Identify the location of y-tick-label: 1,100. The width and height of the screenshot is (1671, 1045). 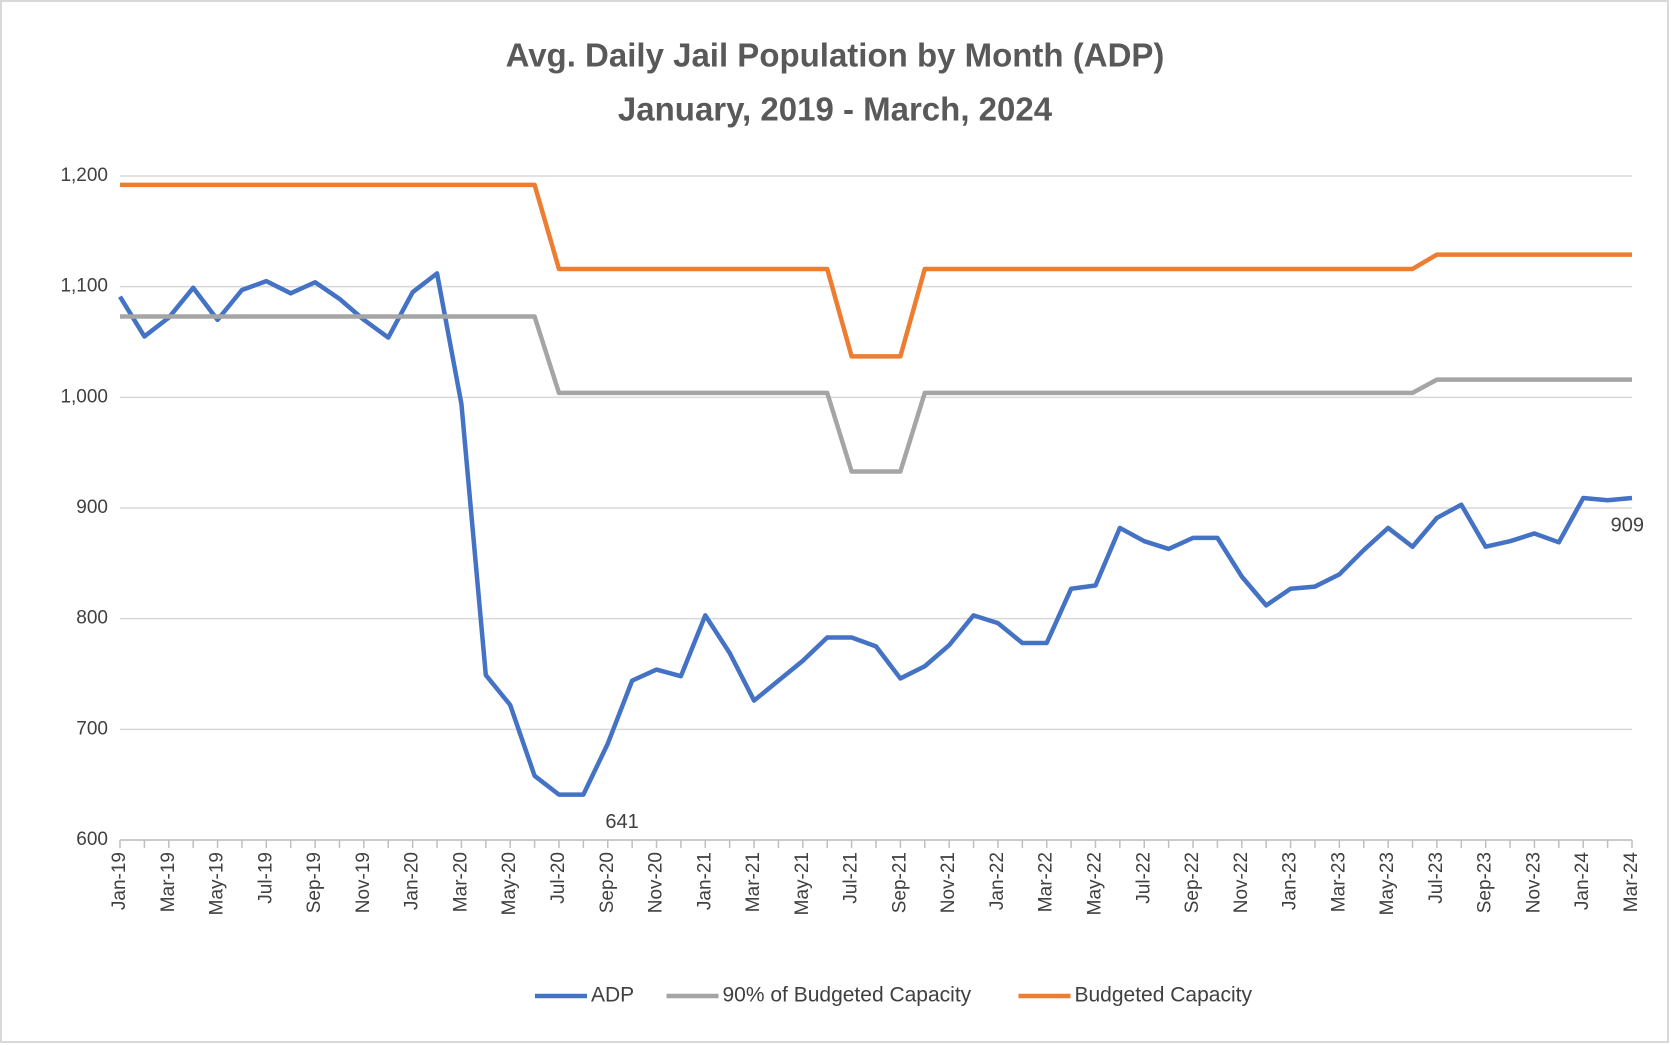
(84, 286).